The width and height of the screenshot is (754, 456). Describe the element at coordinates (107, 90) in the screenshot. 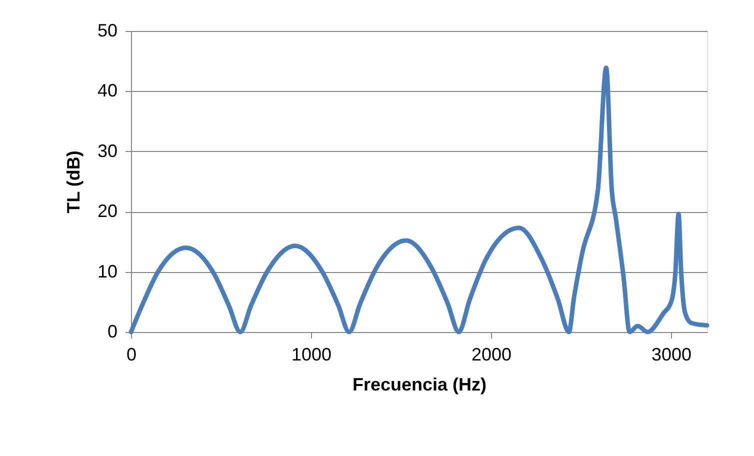

I see `y-tick-label: 40` at that location.